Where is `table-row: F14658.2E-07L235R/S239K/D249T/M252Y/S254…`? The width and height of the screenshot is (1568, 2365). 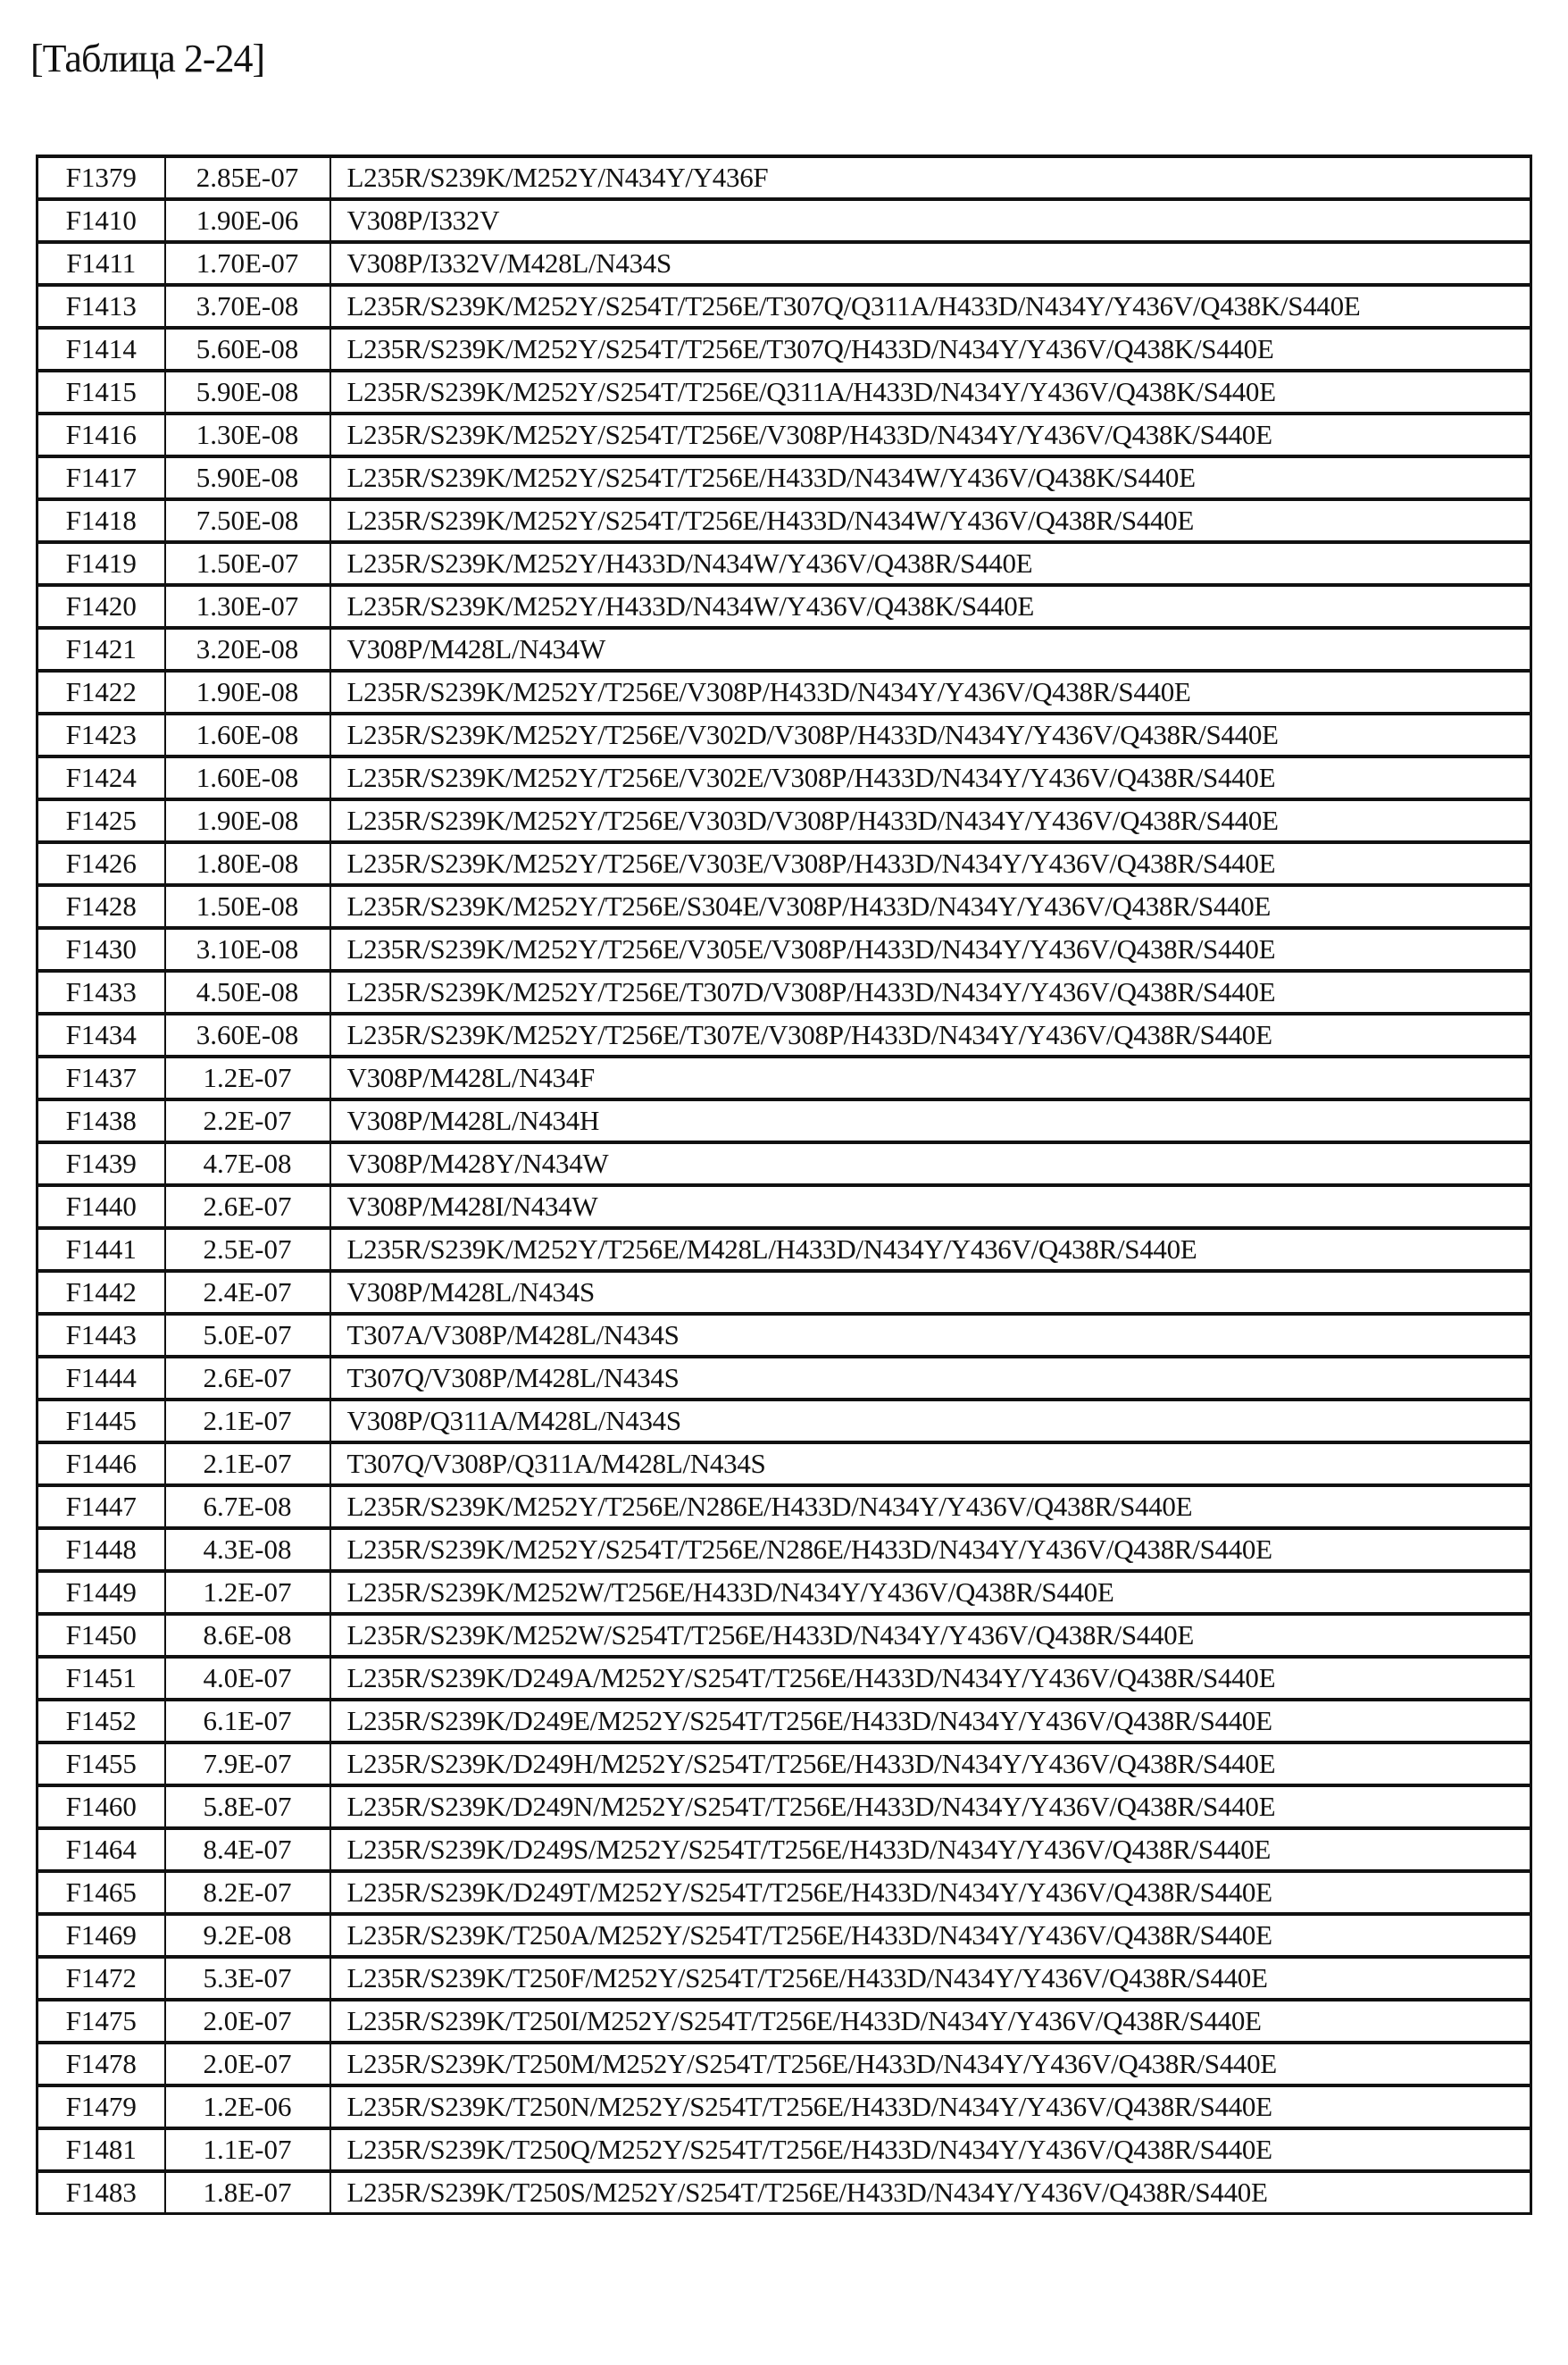 table-row: F14658.2E-07L235R/S239K/D249T/M252Y/S254… is located at coordinates (785, 1892).